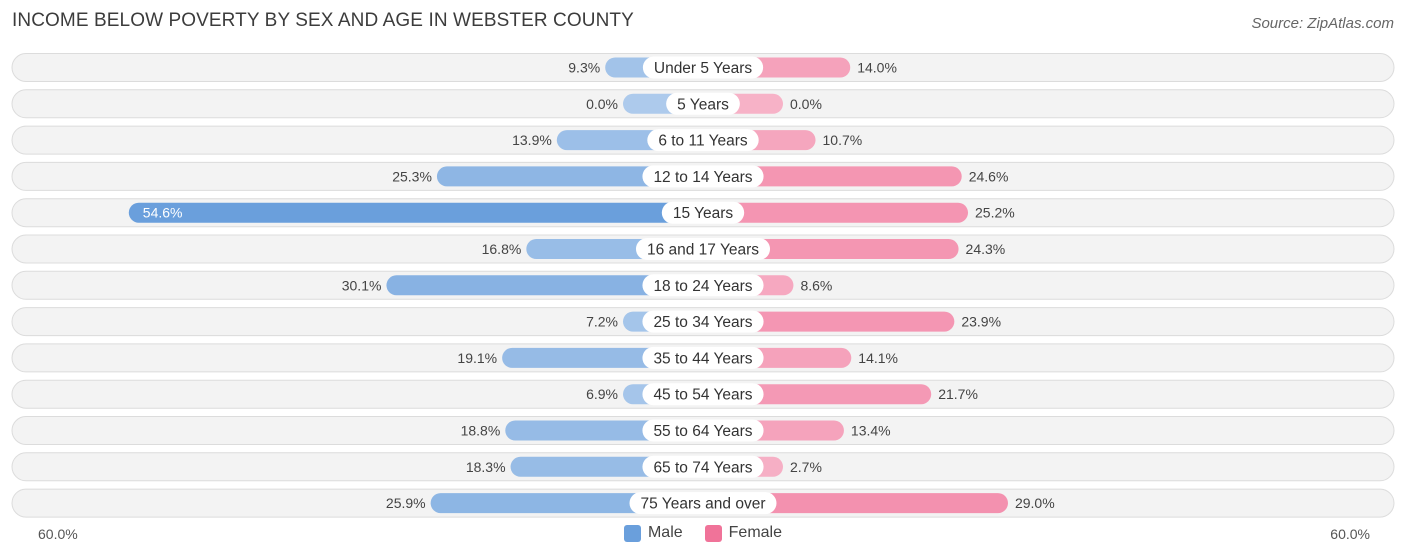  What do you see at coordinates (806, 467) in the screenshot?
I see `value-label-female: 2.7%` at bounding box center [806, 467].